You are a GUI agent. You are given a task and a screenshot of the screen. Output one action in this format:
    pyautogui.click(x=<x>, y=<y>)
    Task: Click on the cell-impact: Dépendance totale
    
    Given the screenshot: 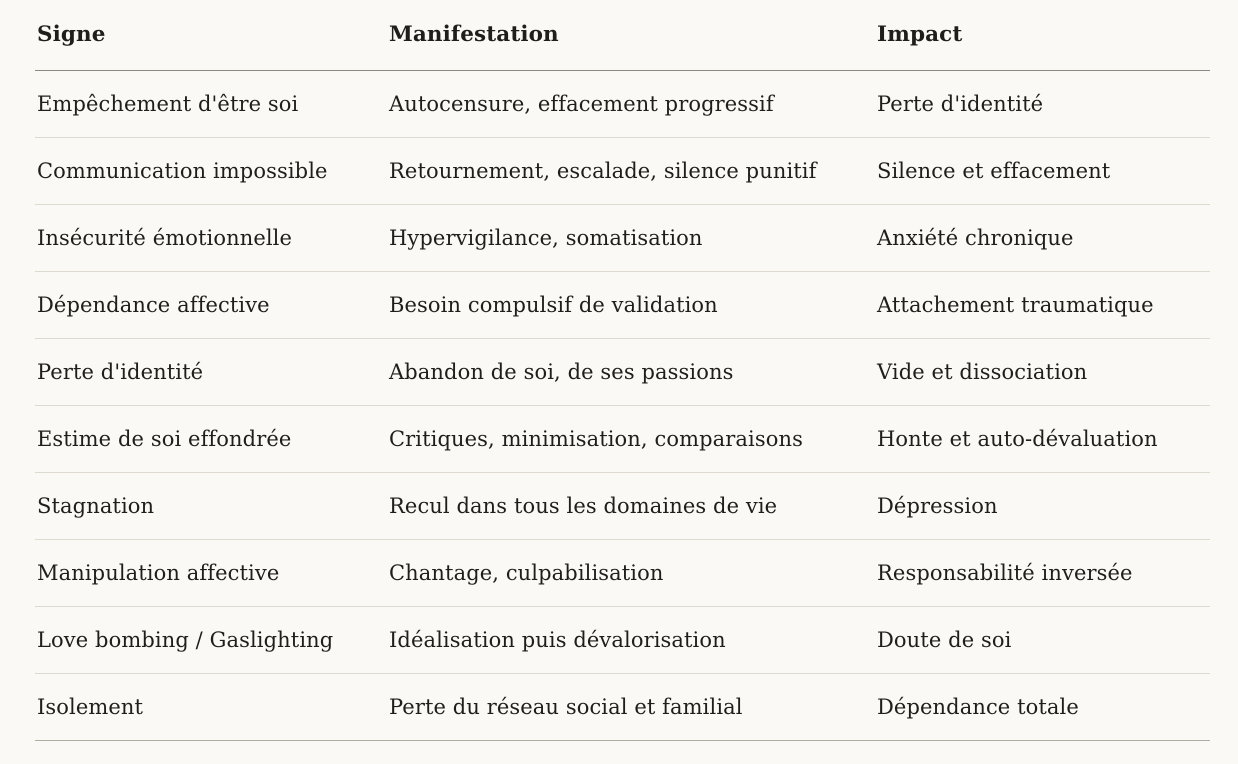 What is the action you would take?
    pyautogui.click(x=1042, y=707)
    